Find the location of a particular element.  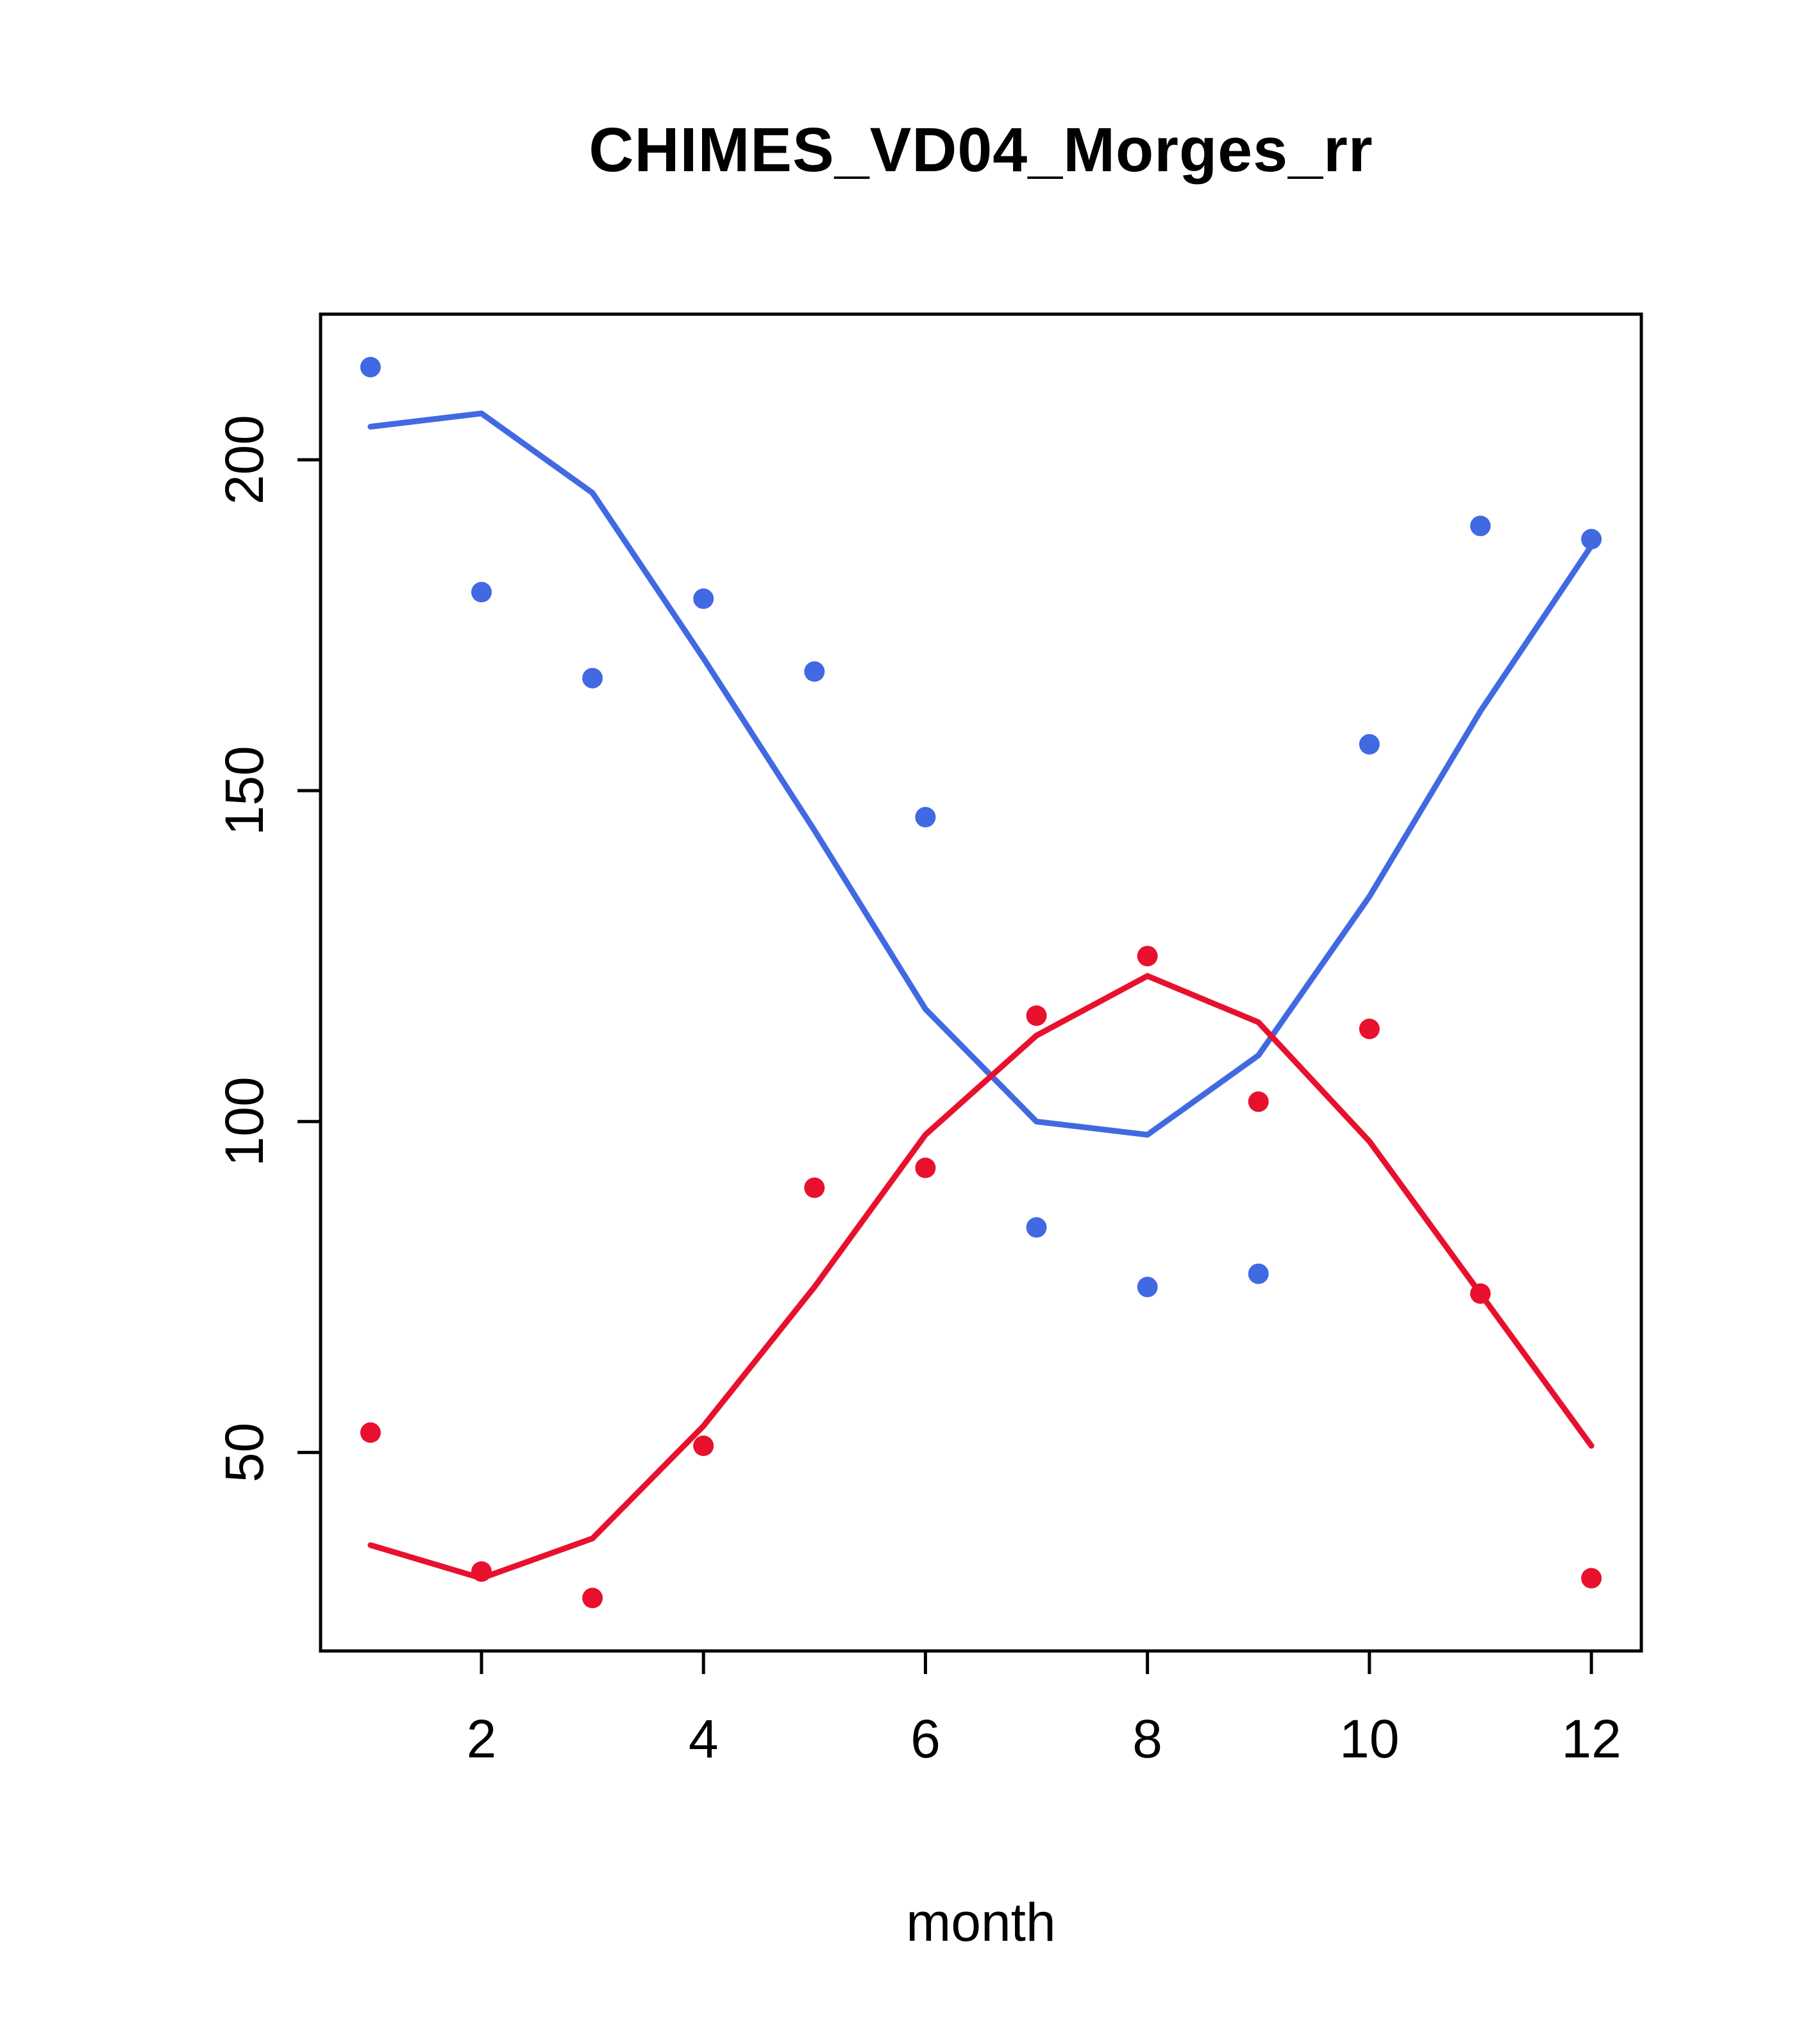

y-tick-label: 50 is located at coordinates (244, 1453).